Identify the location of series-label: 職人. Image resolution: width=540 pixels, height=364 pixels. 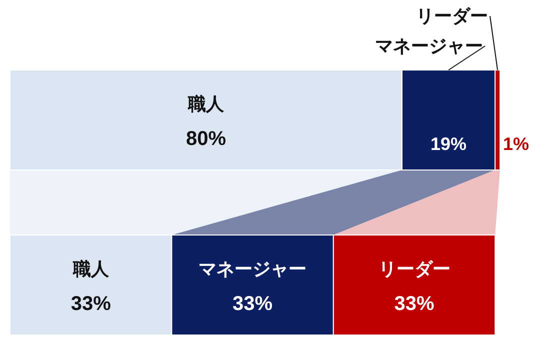
(206, 104).